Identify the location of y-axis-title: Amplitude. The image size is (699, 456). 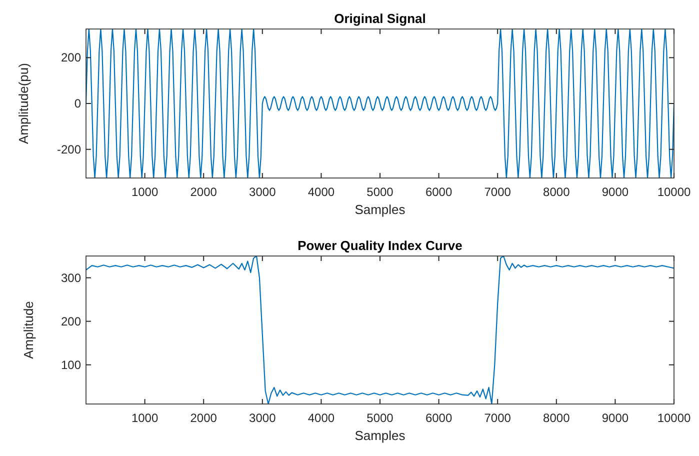
(28, 330).